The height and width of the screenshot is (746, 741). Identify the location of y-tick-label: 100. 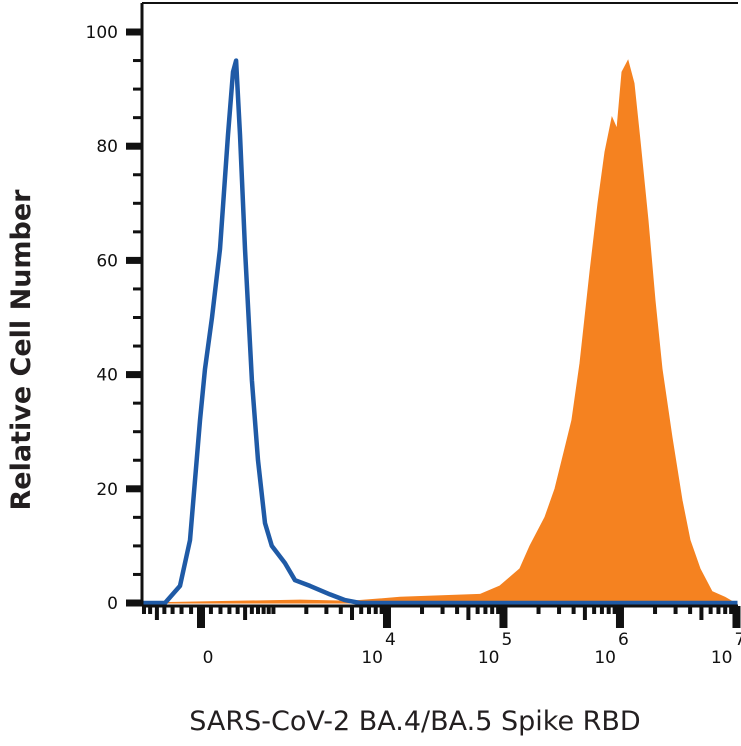
(102, 33).